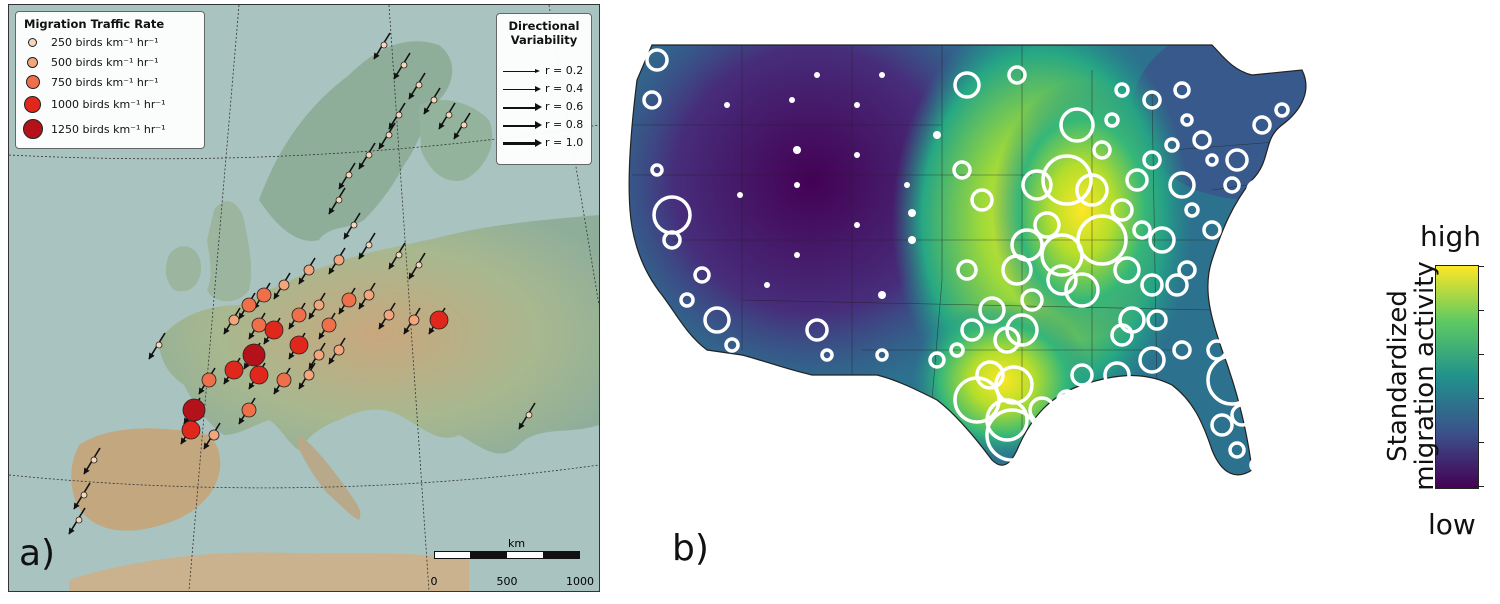 This screenshot has width=1500, height=604. What do you see at coordinates (690, 548) in the screenshot?
I see `panel-b-label: b)` at bounding box center [690, 548].